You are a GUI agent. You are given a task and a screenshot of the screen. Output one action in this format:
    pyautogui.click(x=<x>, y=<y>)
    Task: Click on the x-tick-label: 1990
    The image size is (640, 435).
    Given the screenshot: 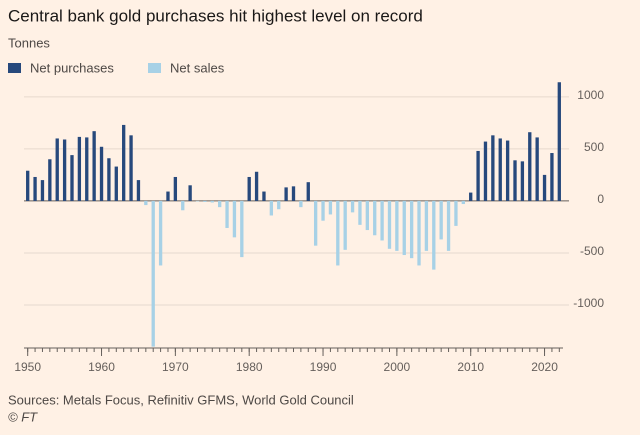 What is the action you would take?
    pyautogui.click(x=323, y=367)
    